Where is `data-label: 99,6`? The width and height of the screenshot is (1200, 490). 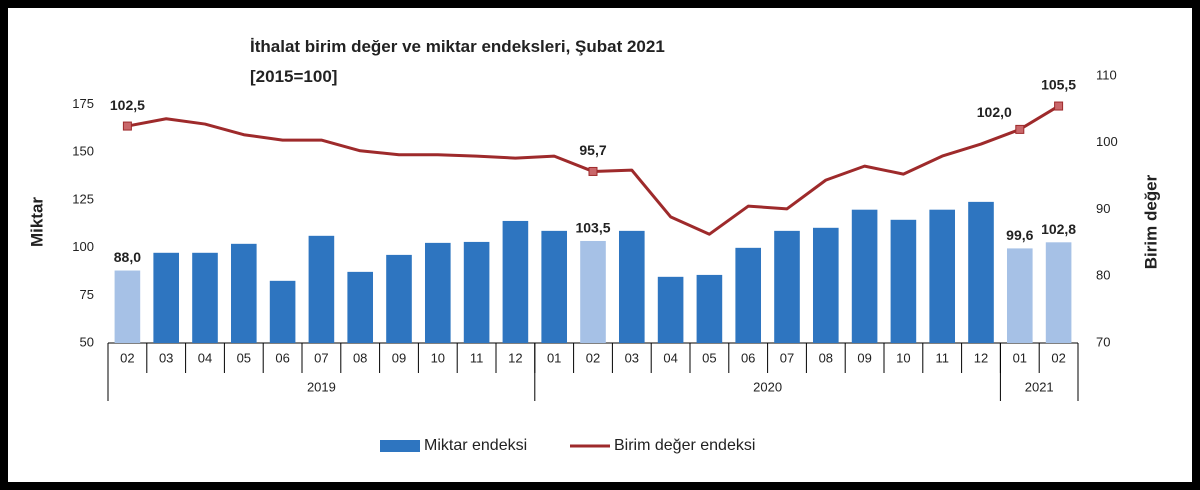 data-label: 99,6 is located at coordinates (1019, 235).